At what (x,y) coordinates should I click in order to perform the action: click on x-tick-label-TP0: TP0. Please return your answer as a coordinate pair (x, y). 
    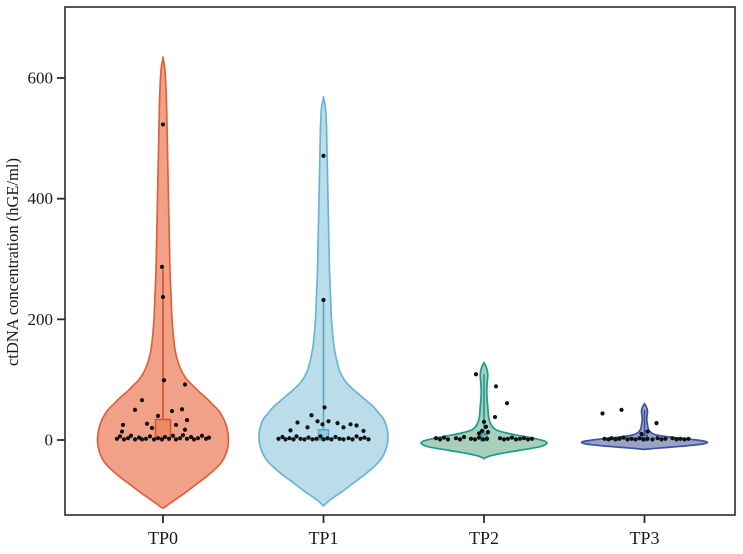
    Looking at the image, I should click on (163, 538).